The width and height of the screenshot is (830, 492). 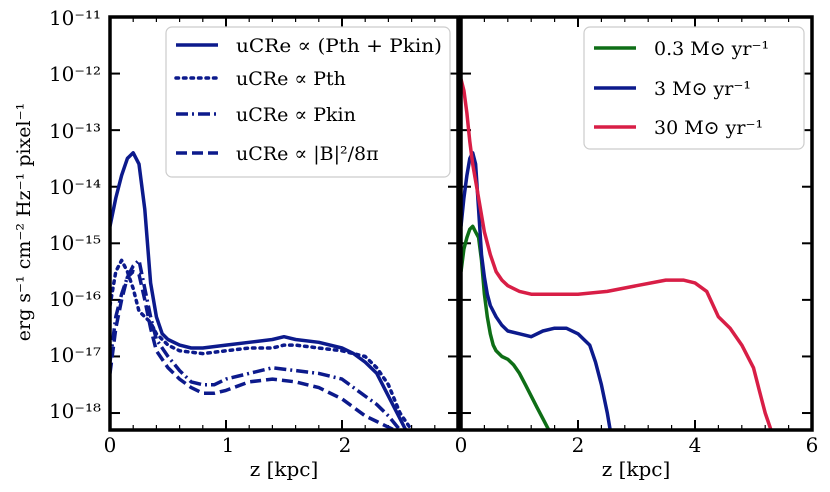 I want to click on y-tick-label: 10⁻¹², so click(x=75, y=74).